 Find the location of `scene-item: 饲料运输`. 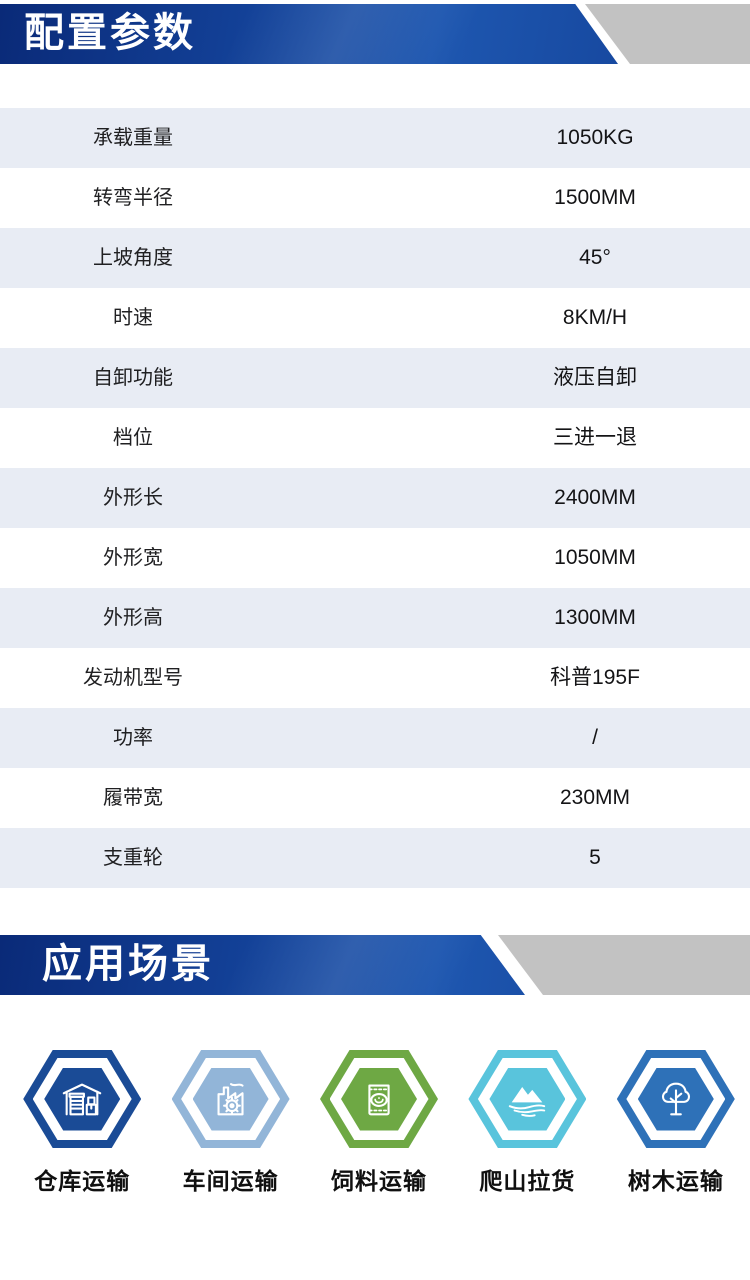

scene-item: 饲料运输 is located at coordinates (379, 1123).